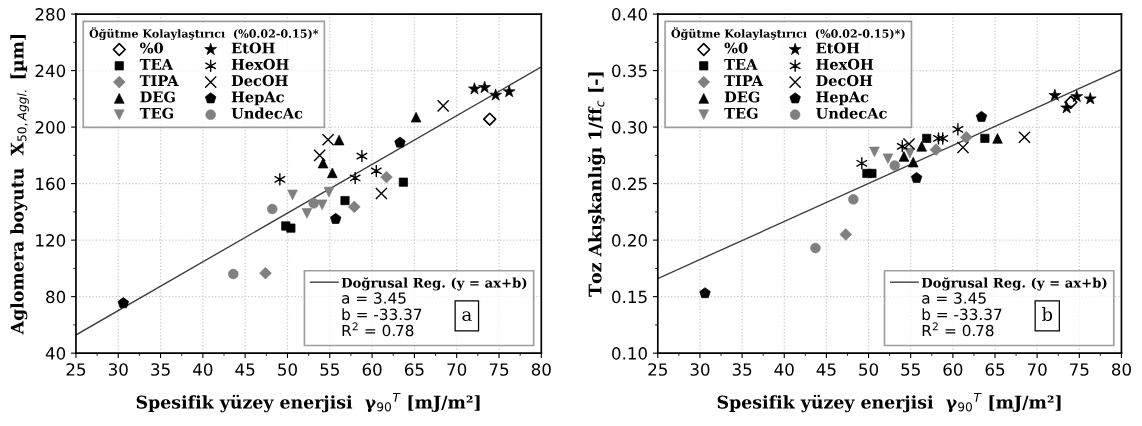 This screenshot has height=426, width=1142. I want to click on y-tick-label: 0.40, so click(629, 14).